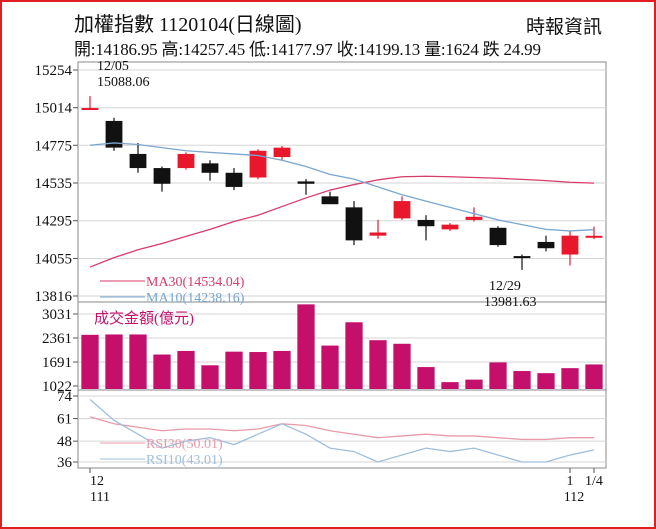 The image size is (656, 529). Describe the element at coordinates (54, 109) in the screenshot. I see `price-y-tick-label: 15014` at that location.